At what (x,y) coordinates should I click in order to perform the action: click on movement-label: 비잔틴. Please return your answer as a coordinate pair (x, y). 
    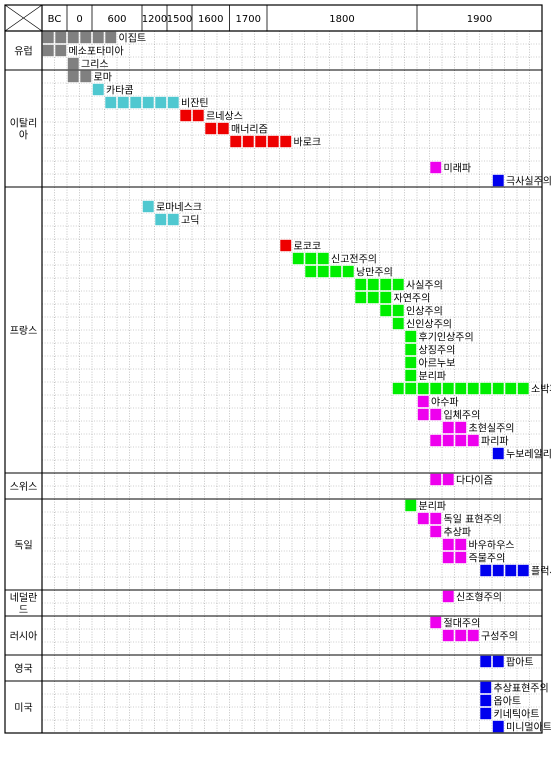
    Looking at the image, I should click on (195, 104).